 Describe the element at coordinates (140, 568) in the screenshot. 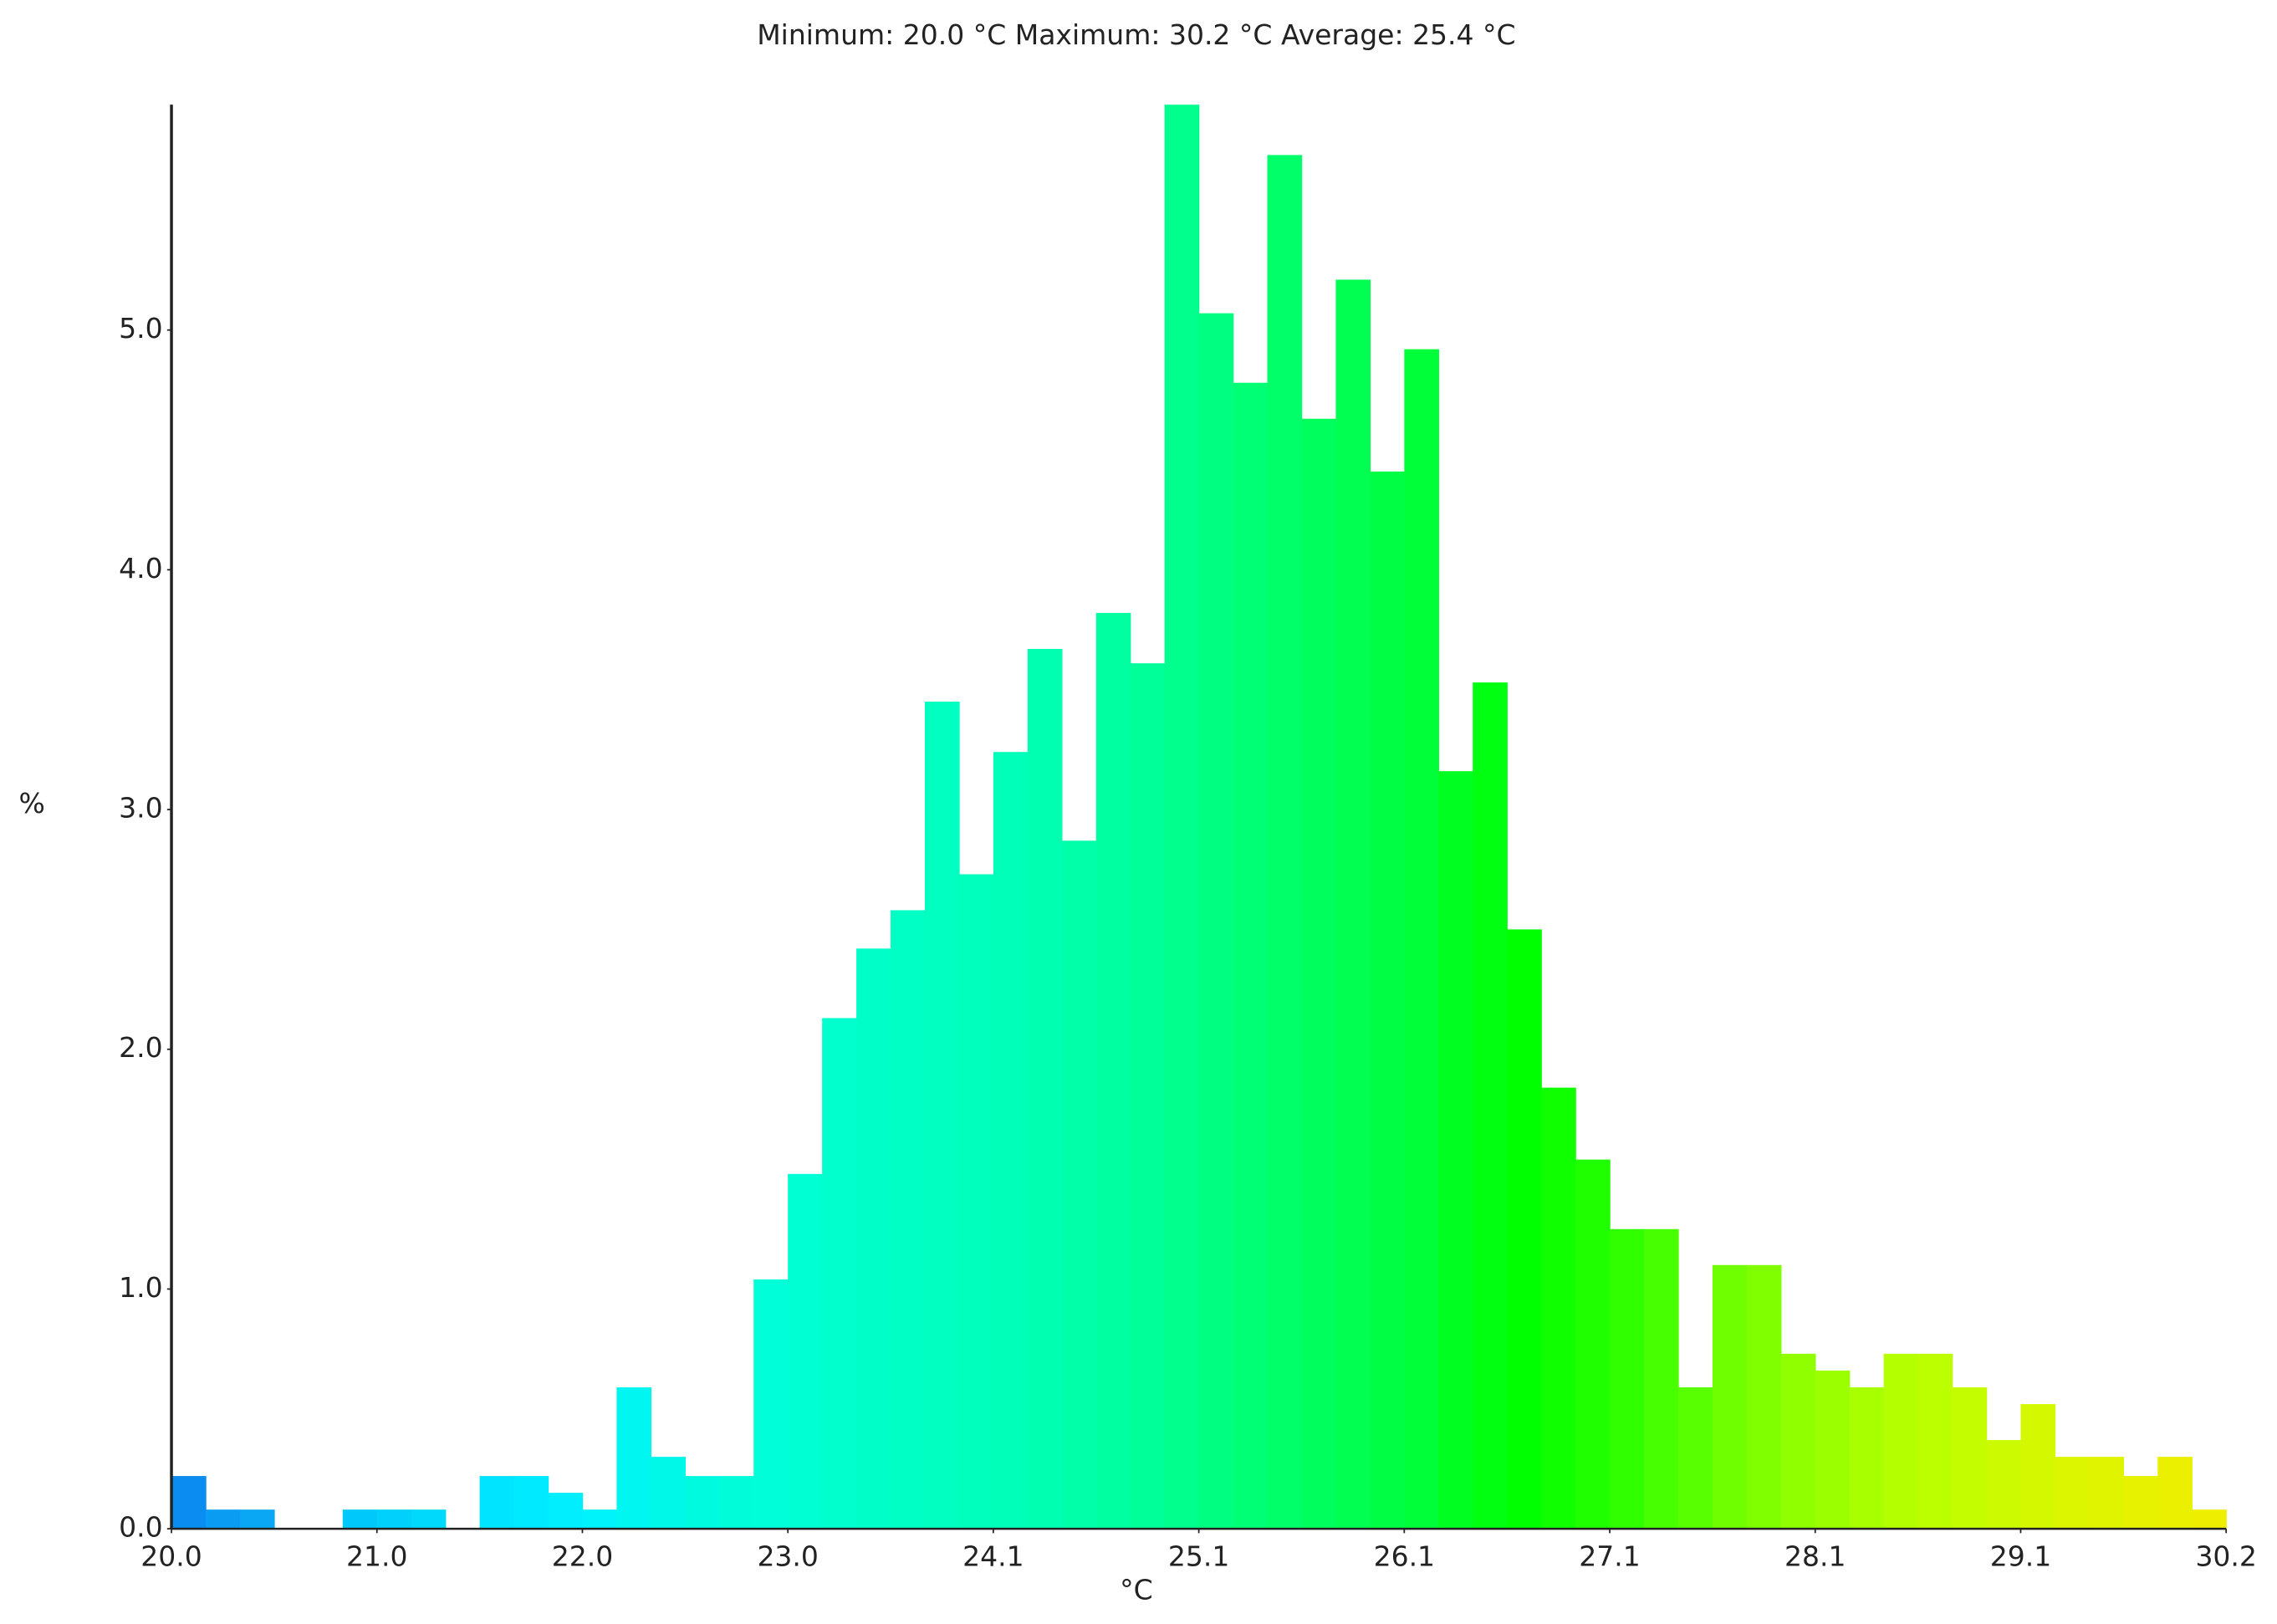

I see `y-tick-label: 4.0` at that location.